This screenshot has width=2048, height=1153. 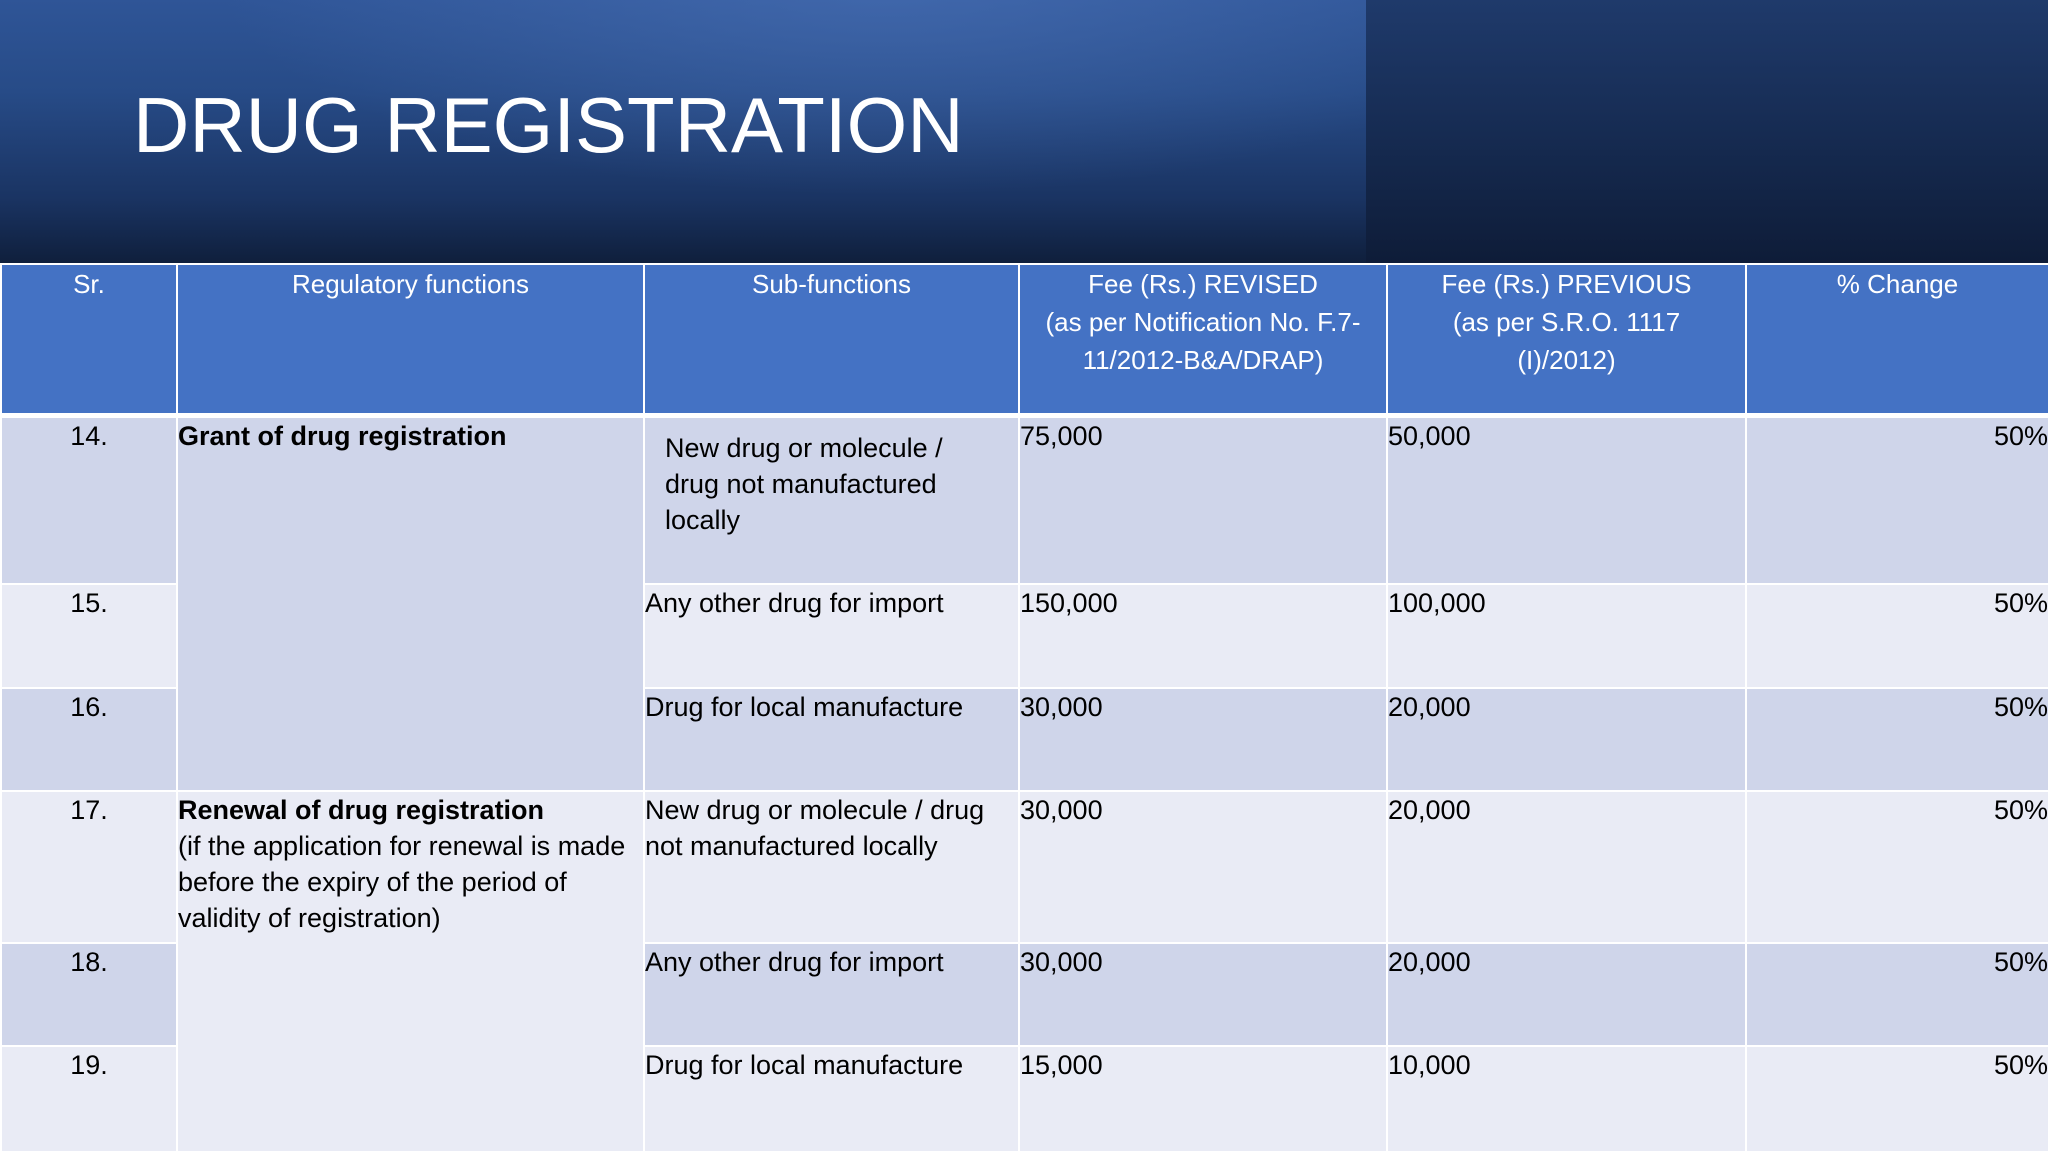 What do you see at coordinates (1707, 131) in the screenshot?
I see `header-right-panel` at bounding box center [1707, 131].